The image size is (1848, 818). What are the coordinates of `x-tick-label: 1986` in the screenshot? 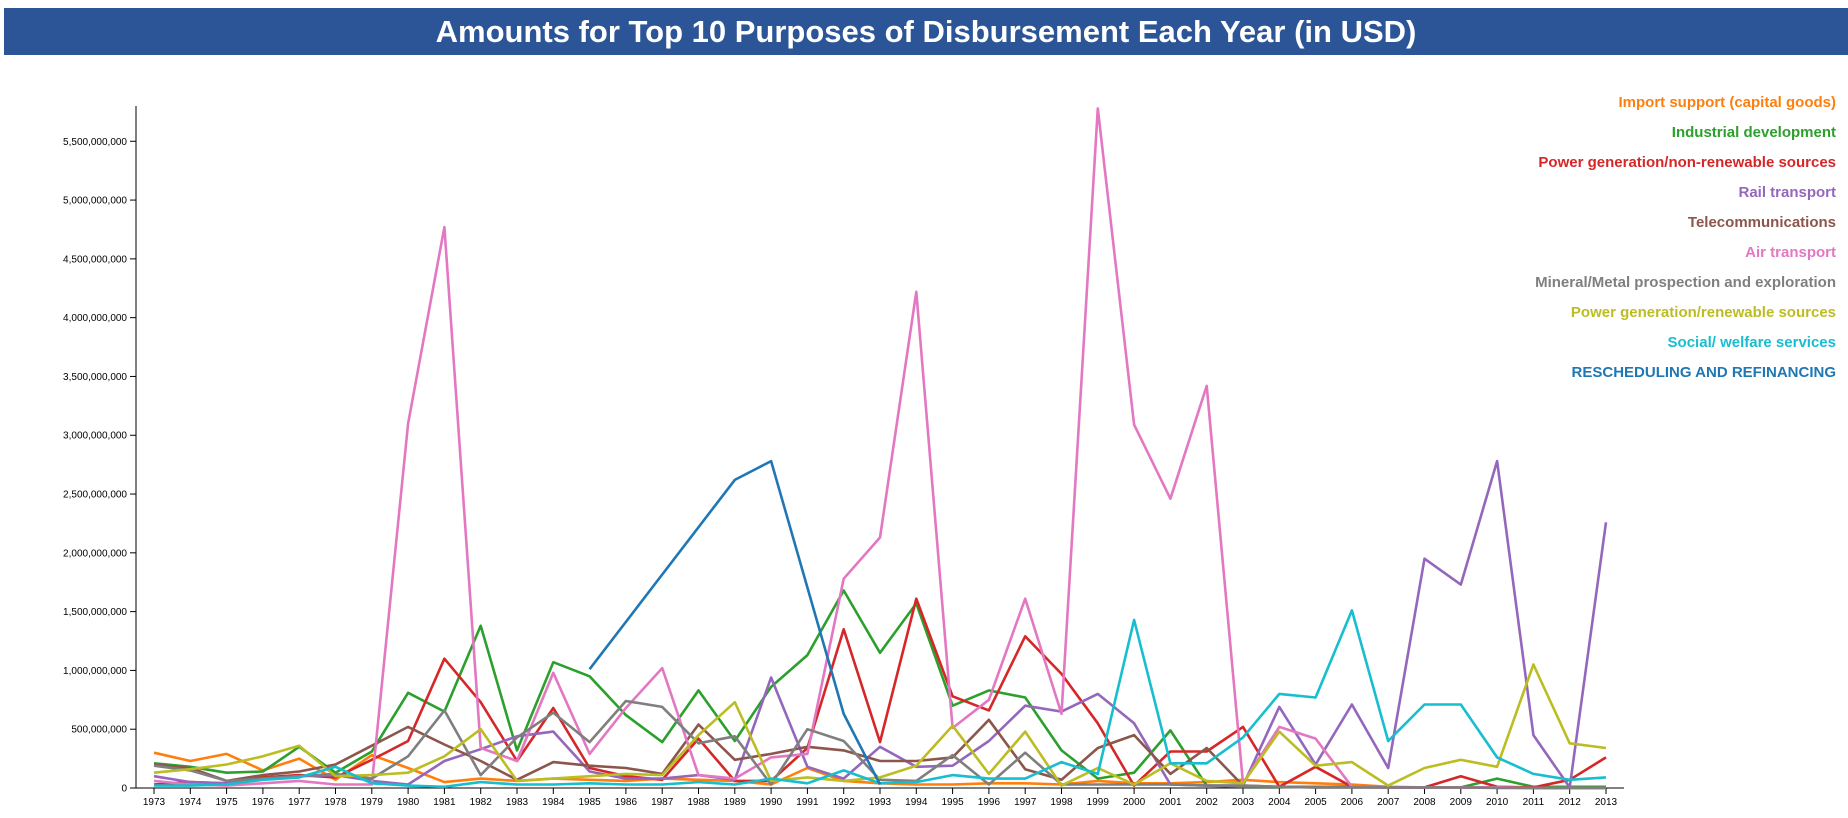 It's located at (626, 802).